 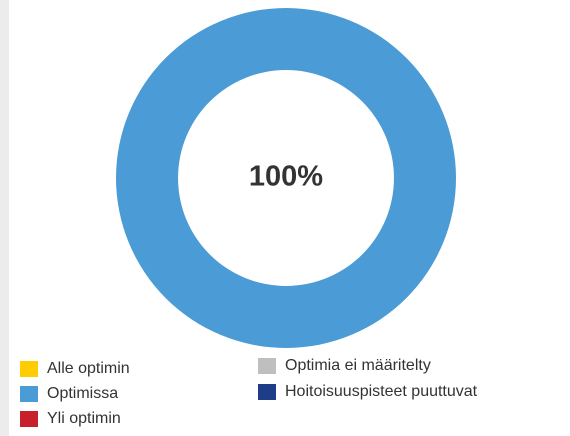 I want to click on legend-label: Optimissa, so click(x=82, y=393).